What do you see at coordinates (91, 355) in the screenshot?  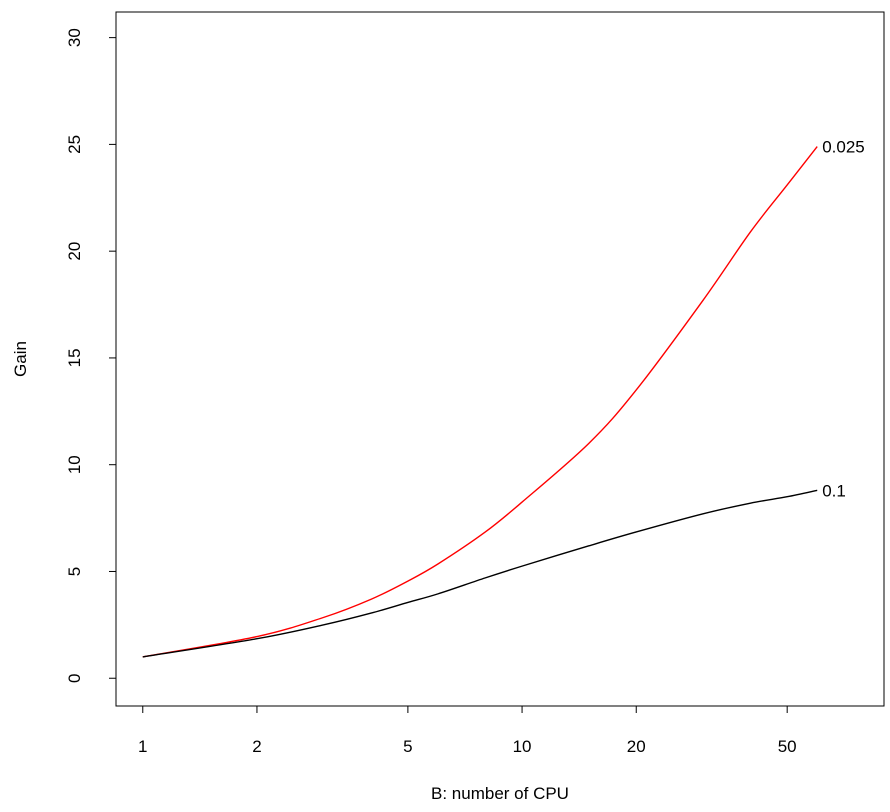 I see `y-axis: 0 5 10 15 20 25 30` at bounding box center [91, 355].